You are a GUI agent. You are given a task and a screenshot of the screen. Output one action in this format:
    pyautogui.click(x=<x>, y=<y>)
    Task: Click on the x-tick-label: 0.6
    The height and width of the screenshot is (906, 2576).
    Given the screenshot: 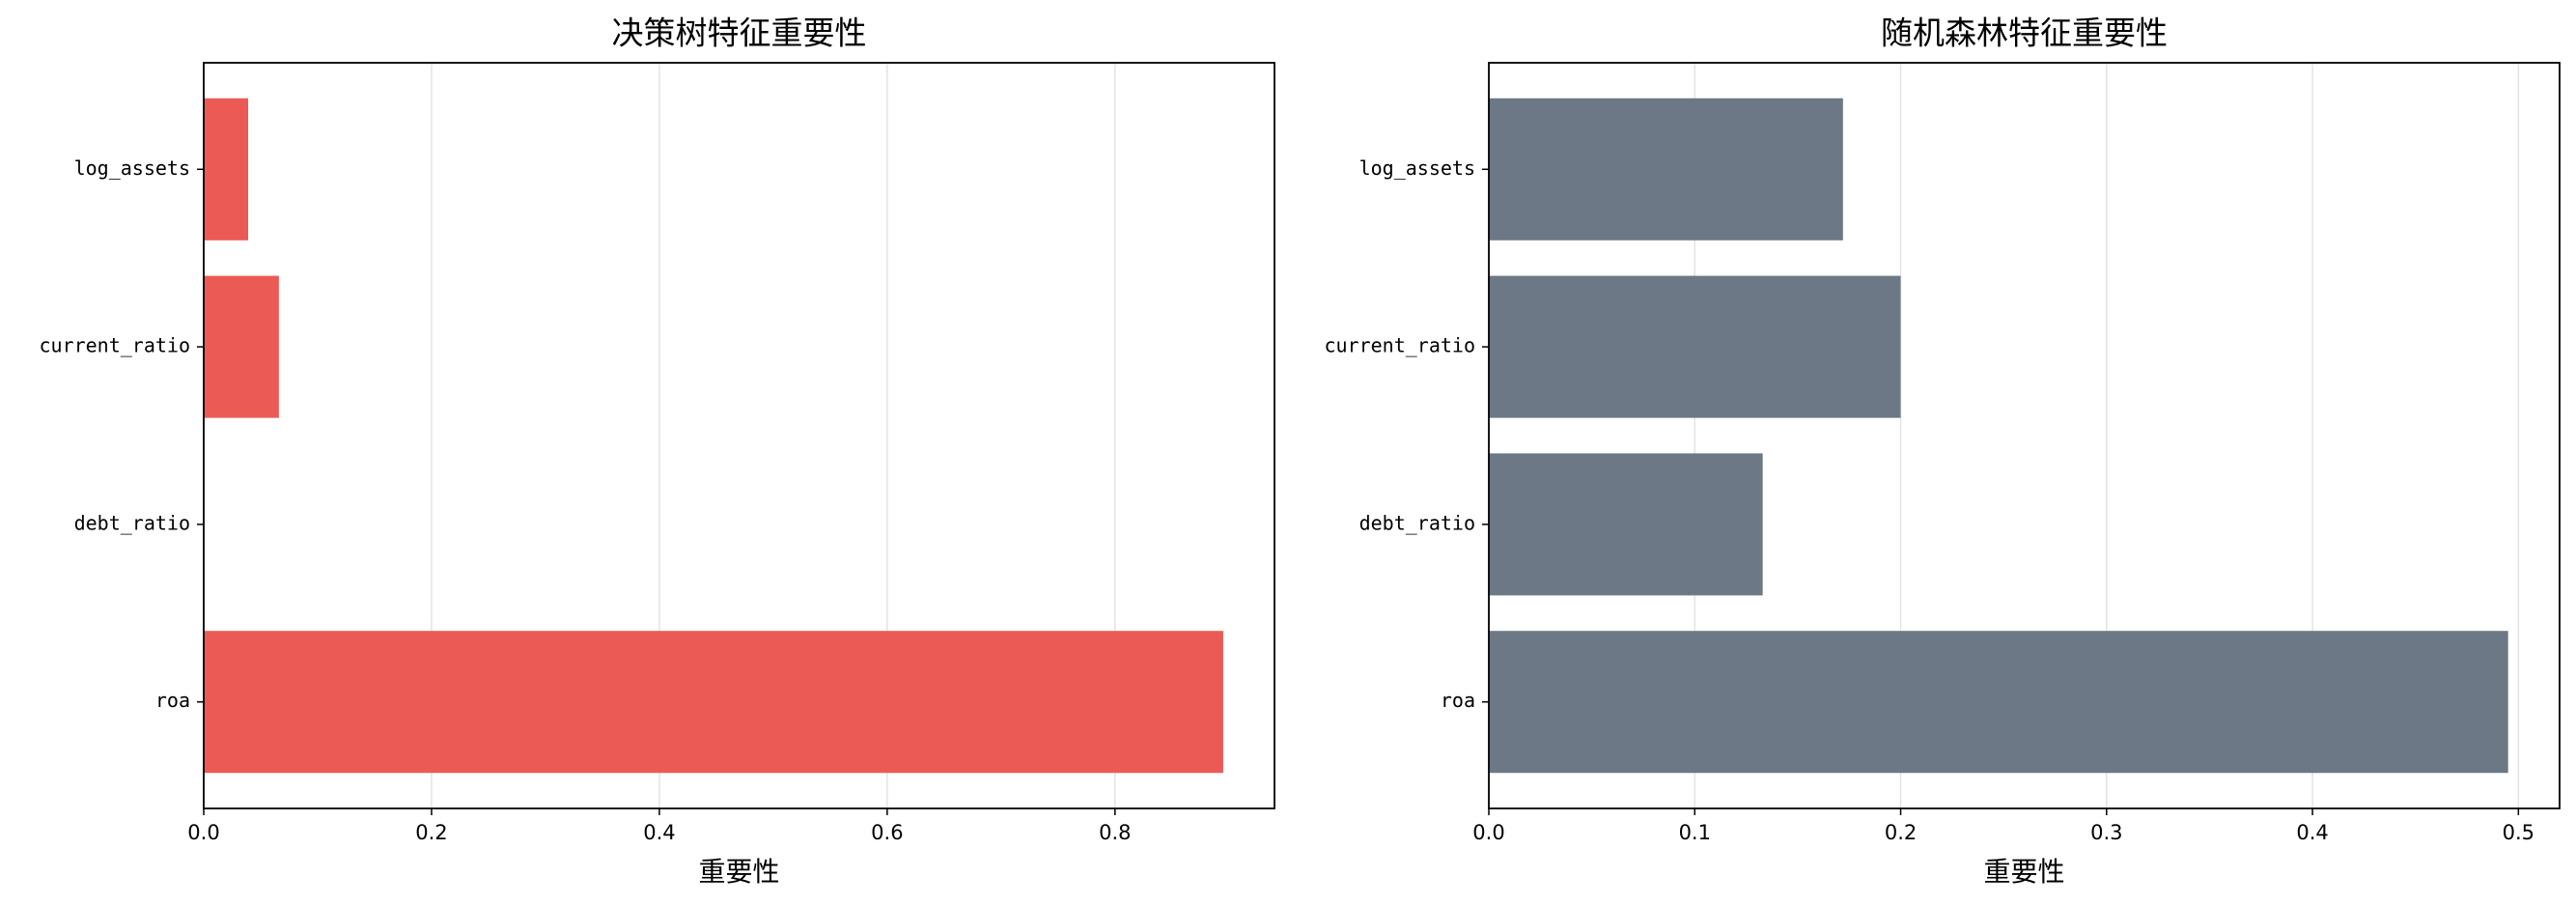 What is the action you would take?
    pyautogui.click(x=887, y=832)
    